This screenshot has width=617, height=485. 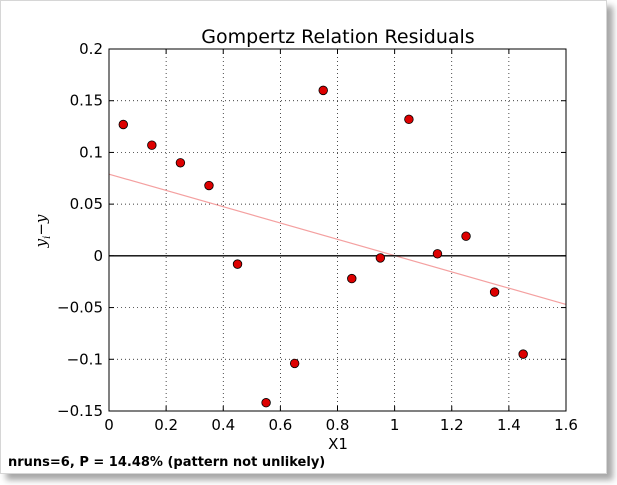 I want to click on x-tick-label: 0.2, so click(x=166, y=425).